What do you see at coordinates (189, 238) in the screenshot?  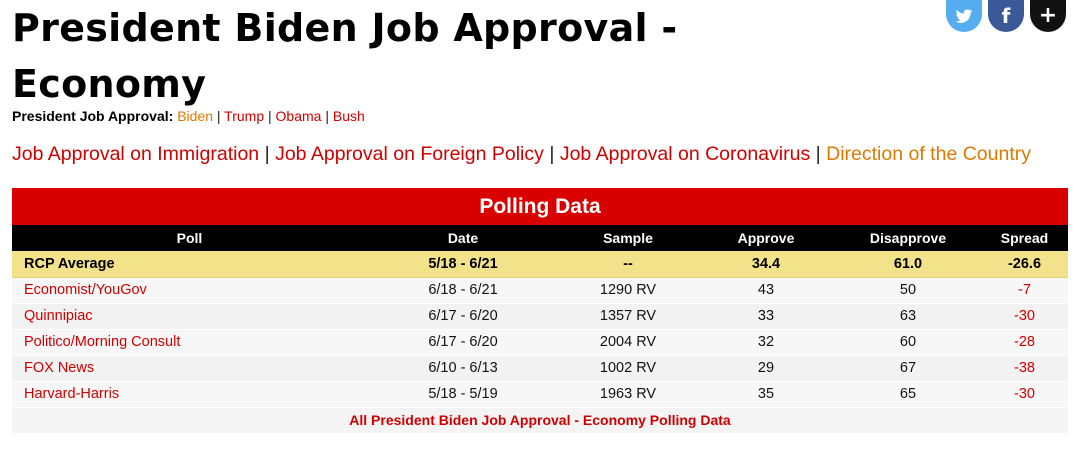 I see `column-header-poll: Poll` at bounding box center [189, 238].